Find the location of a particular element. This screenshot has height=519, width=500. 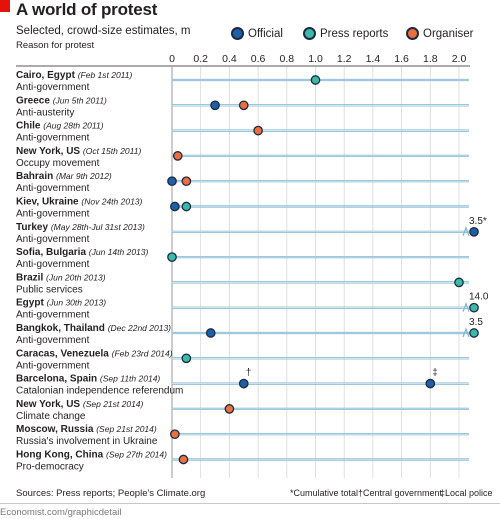

brand-accent-bar is located at coordinates (5, 6).